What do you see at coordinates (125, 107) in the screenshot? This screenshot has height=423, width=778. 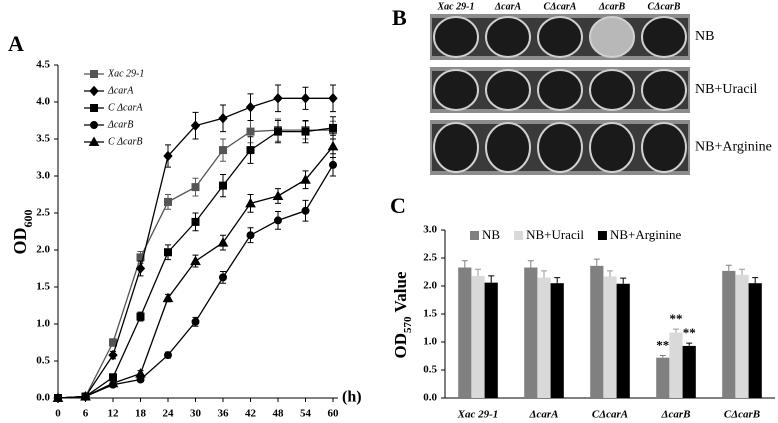 I see `legend-label: C ΔcarA` at bounding box center [125, 107].